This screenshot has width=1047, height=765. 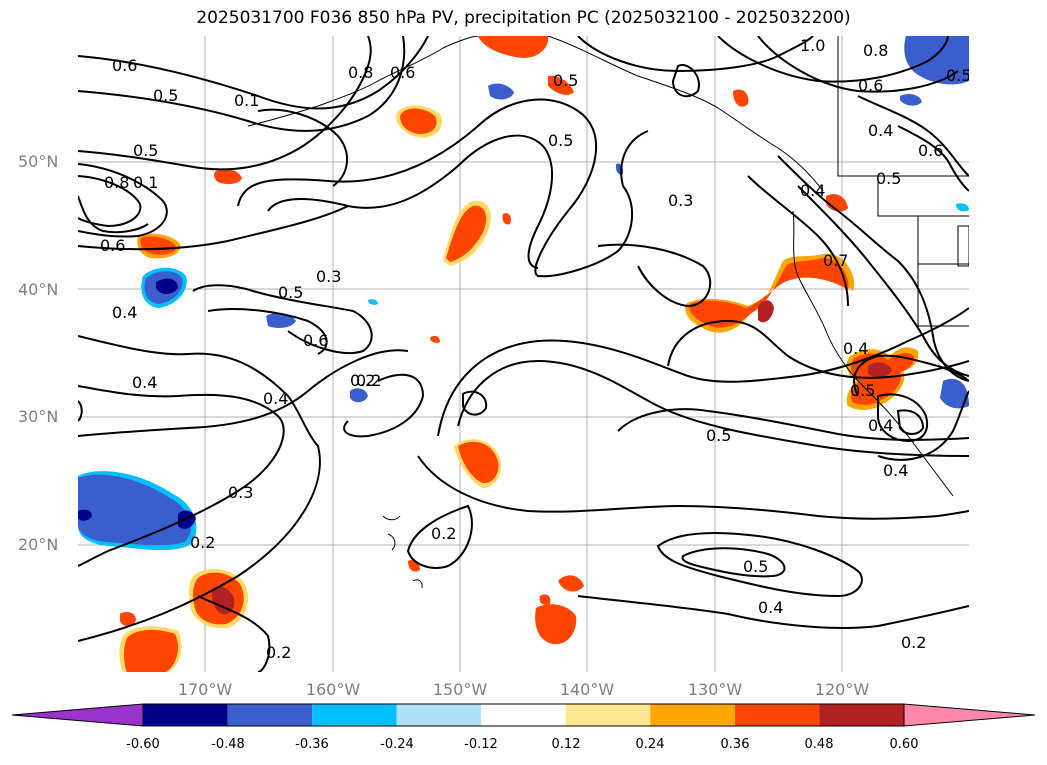 I want to click on colorbar, so click(x=523, y=715).